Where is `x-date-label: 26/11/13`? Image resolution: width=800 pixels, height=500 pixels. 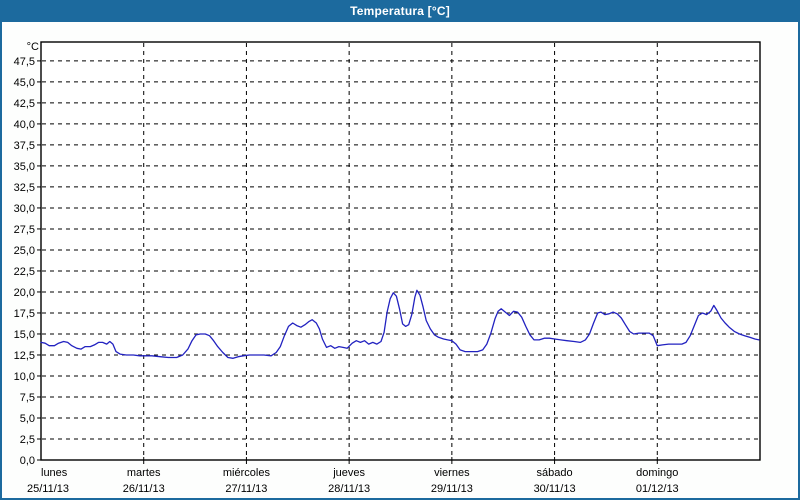 x-date-label: 26/11/13 is located at coordinates (144, 489).